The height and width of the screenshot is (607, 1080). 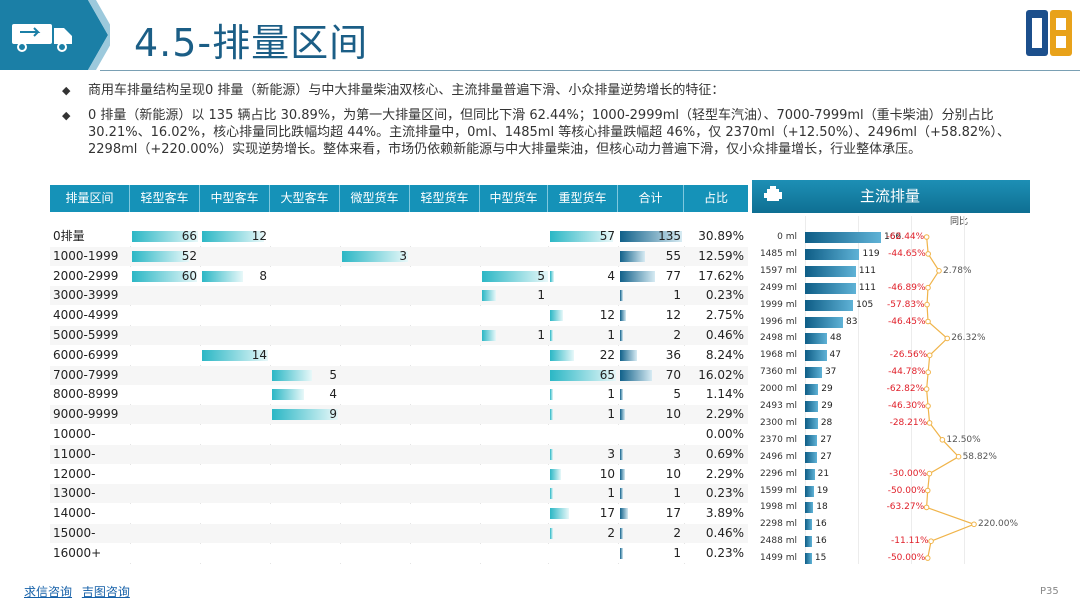 I want to click on share-value: 3.89%, so click(x=724, y=513).